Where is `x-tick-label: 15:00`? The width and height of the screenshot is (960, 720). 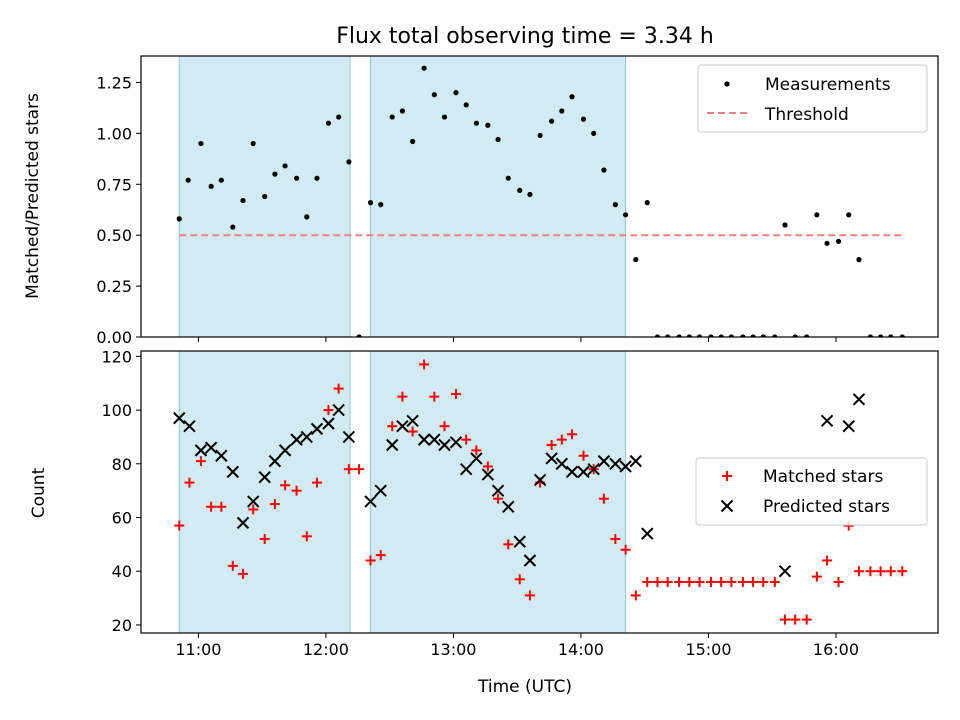
x-tick-label: 15:00 is located at coordinates (708, 649).